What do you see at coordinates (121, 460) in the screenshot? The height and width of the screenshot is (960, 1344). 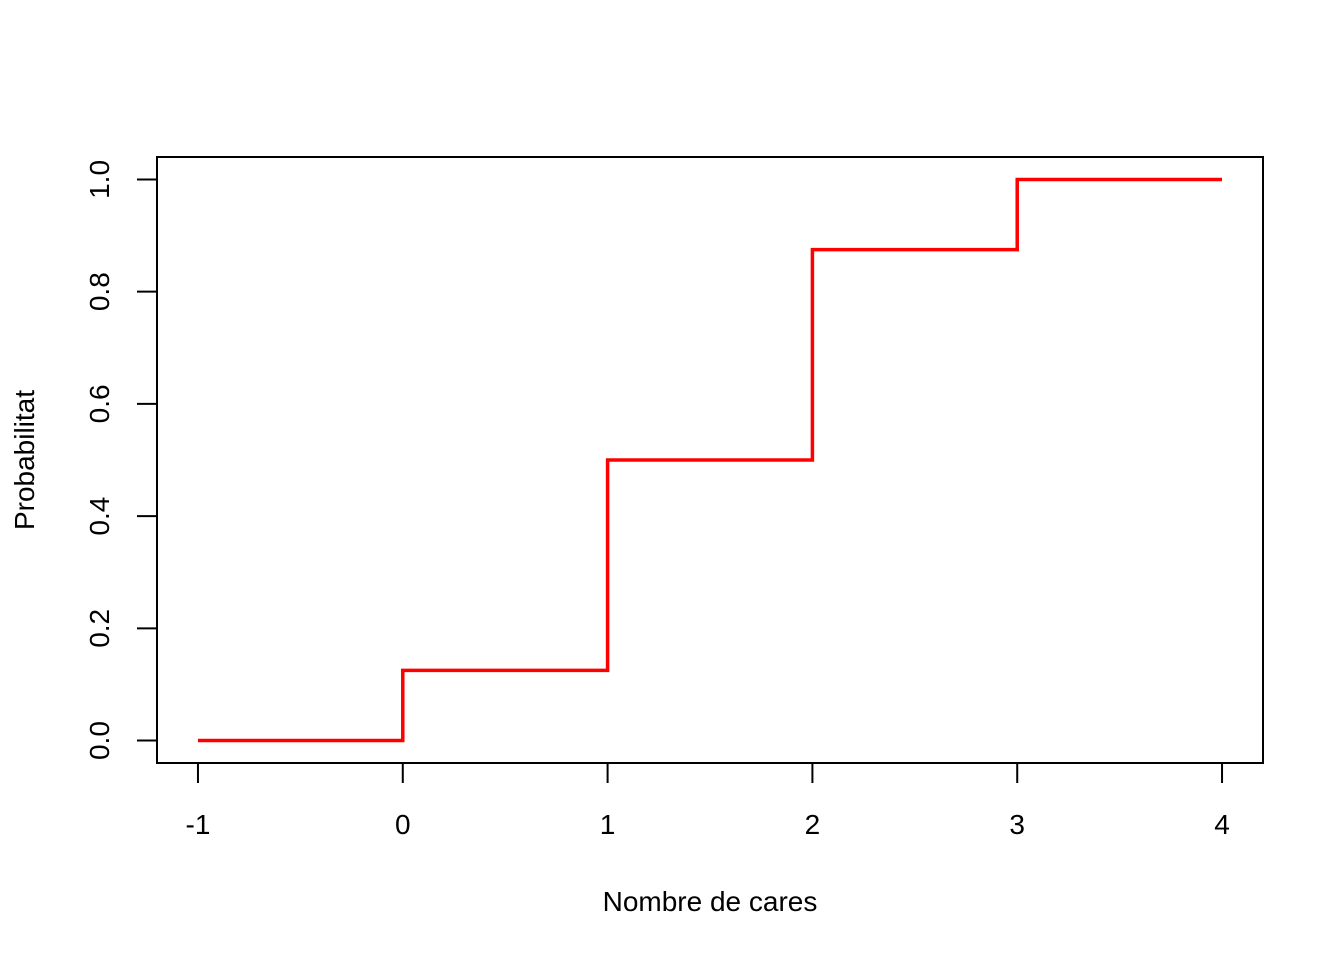 I see `y-axis: 0.0 0.2 0.4 0.6 0.8 1.0` at bounding box center [121, 460].